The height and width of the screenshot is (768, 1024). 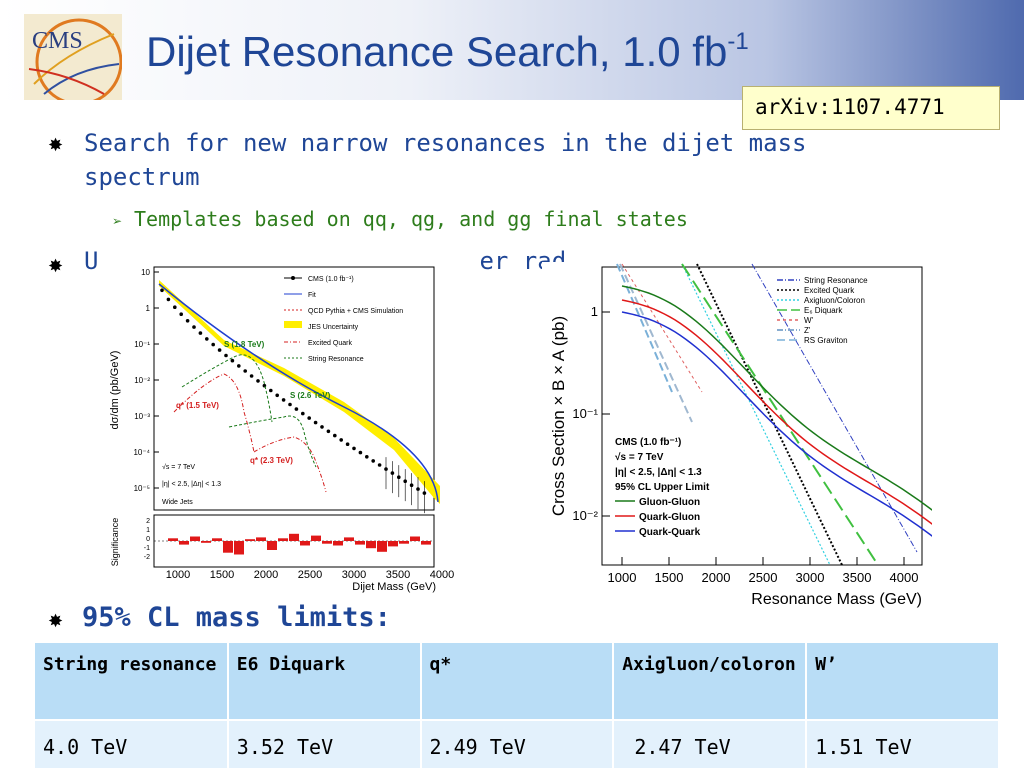 What do you see at coordinates (147, 548) in the screenshot?
I see `sig-tick-label: -1` at bounding box center [147, 548].